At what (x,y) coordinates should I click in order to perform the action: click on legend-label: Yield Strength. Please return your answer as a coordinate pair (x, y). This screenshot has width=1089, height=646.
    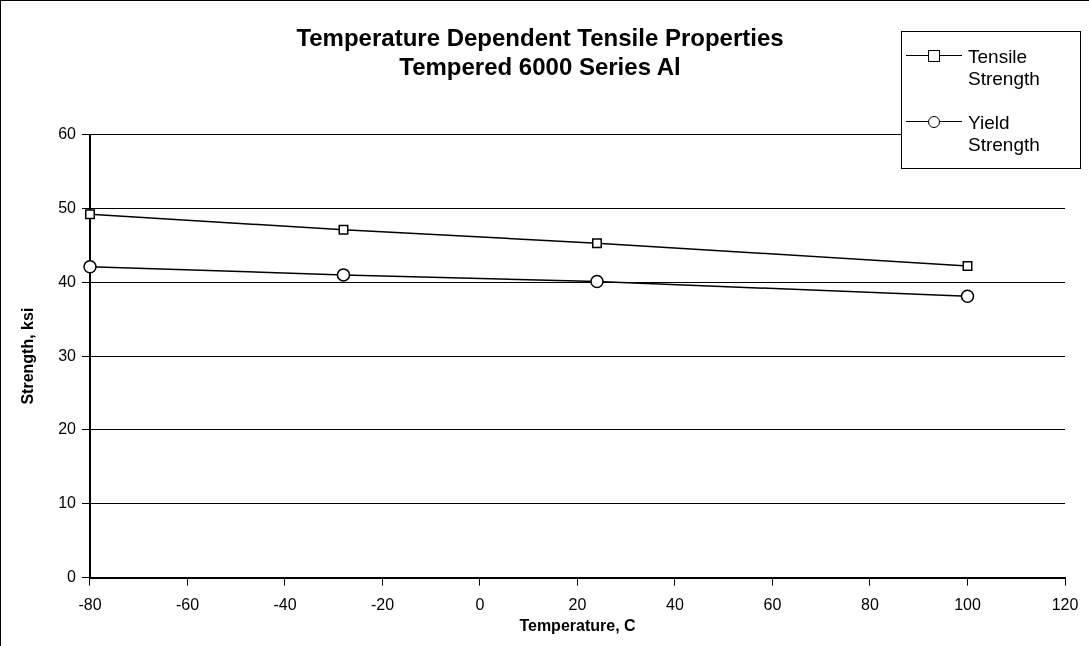
    Looking at the image, I should click on (1004, 134).